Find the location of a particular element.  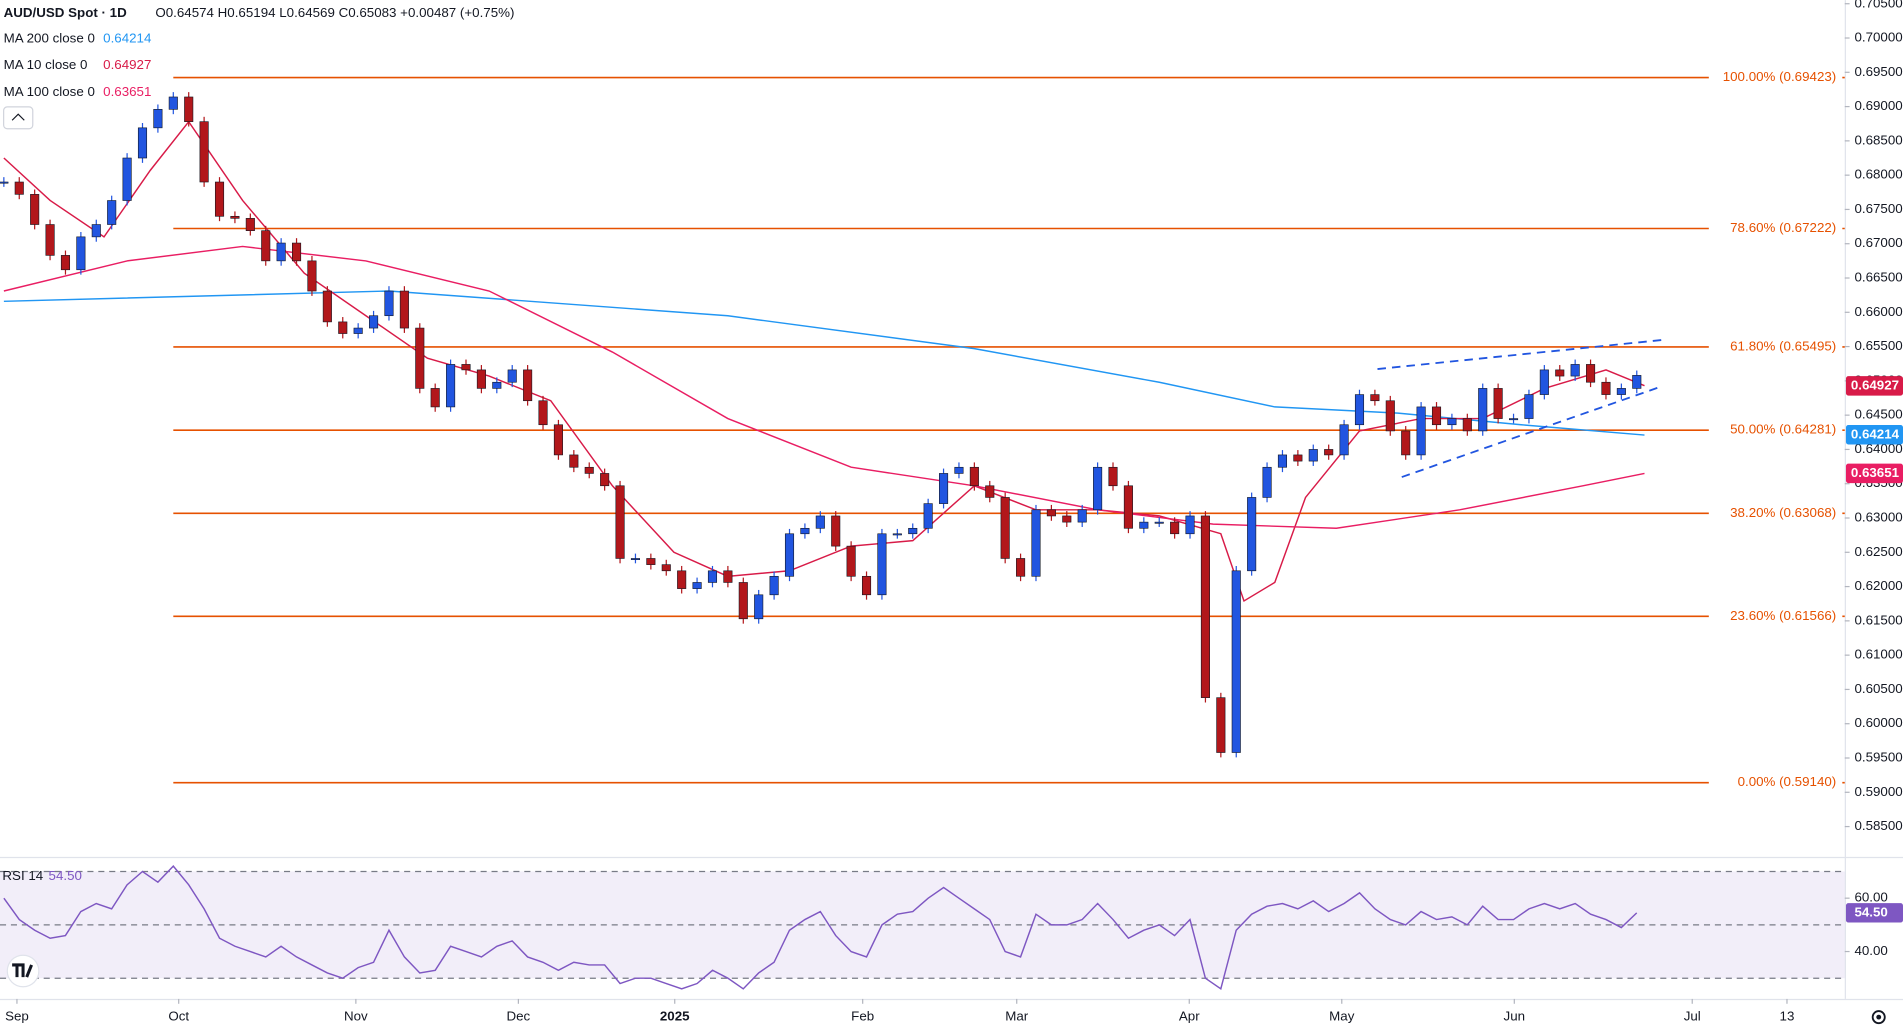

x-tick-label: Mar is located at coordinates (1017, 1016).